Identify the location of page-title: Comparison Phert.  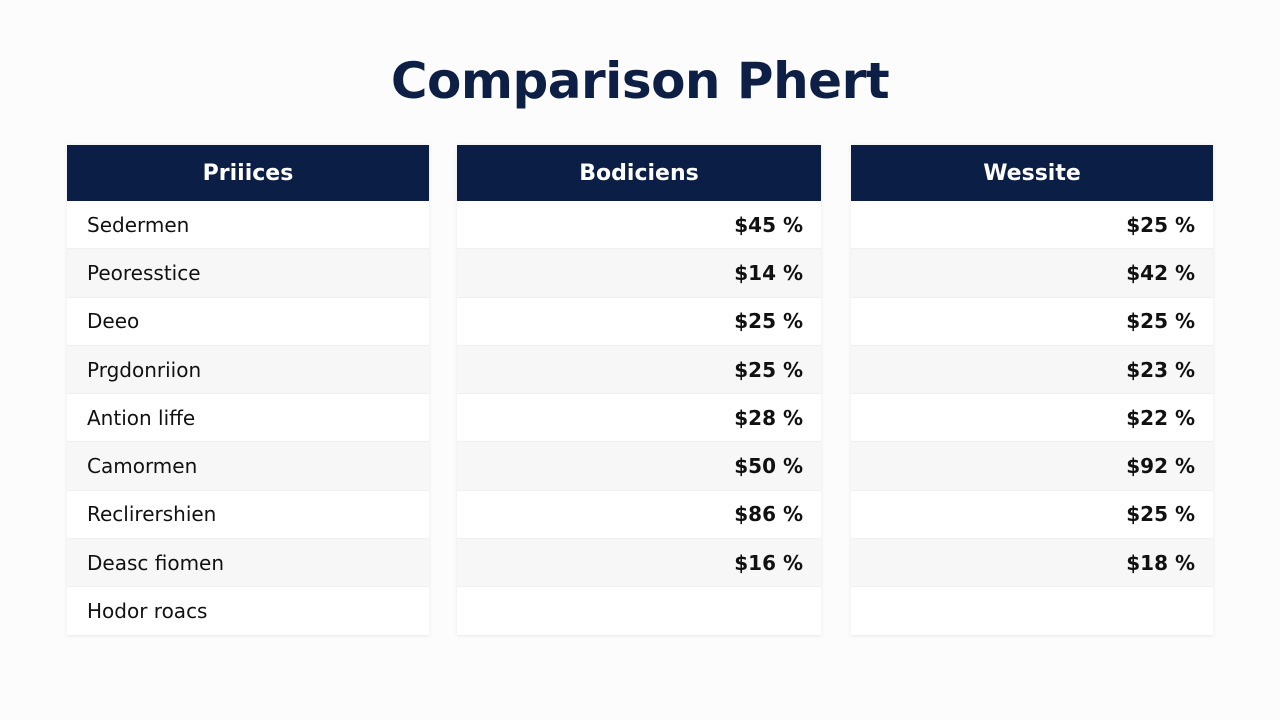
(640, 81).